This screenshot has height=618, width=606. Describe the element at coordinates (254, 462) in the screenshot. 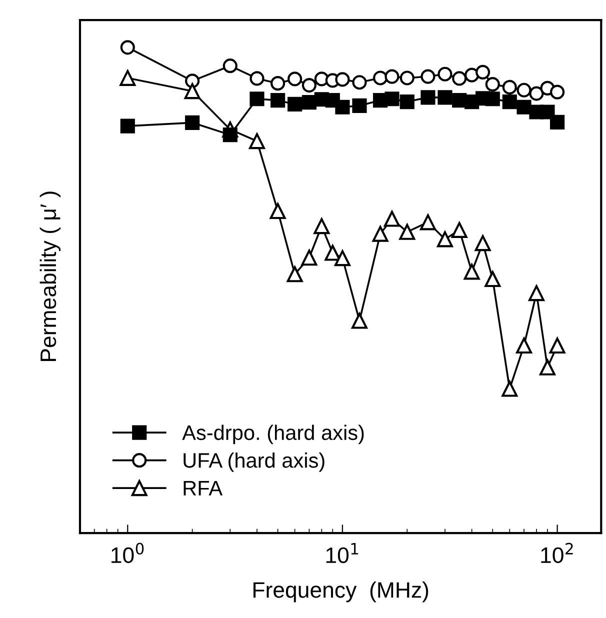

I see `legend-label: UFA (hard axis)` at that location.